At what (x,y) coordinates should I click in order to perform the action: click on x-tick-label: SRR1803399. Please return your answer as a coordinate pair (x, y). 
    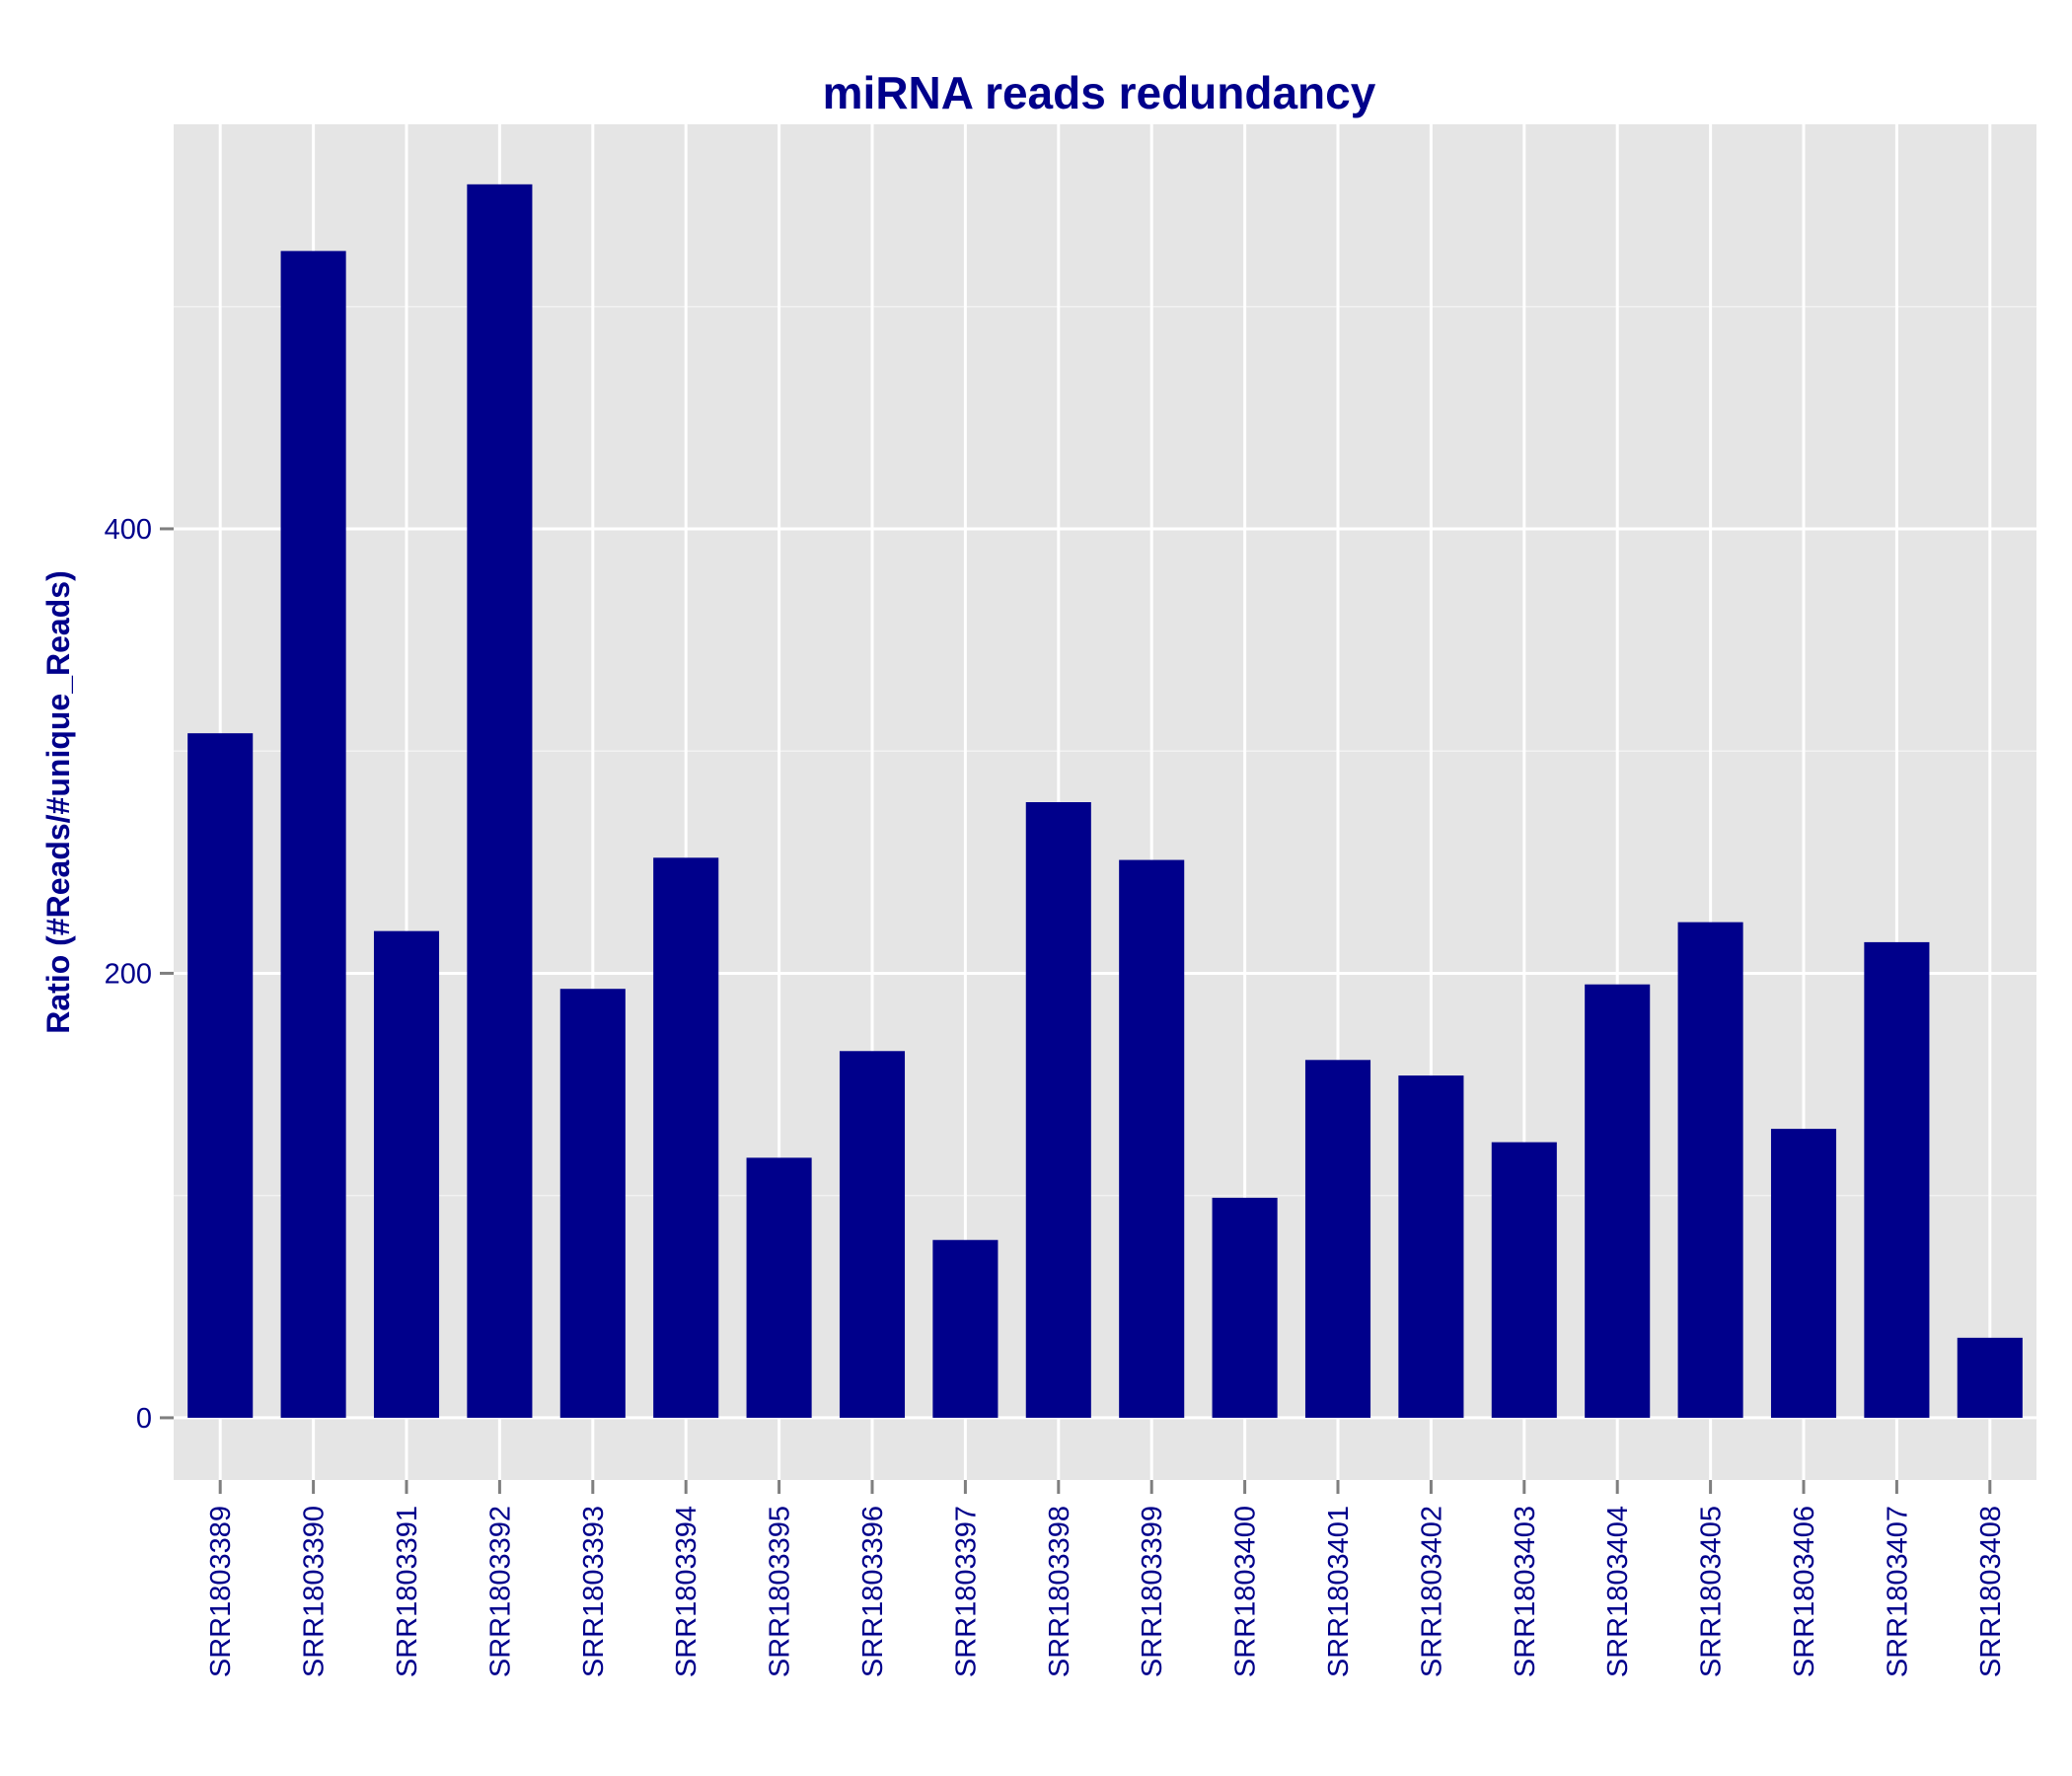
    Looking at the image, I should click on (1152, 1592).